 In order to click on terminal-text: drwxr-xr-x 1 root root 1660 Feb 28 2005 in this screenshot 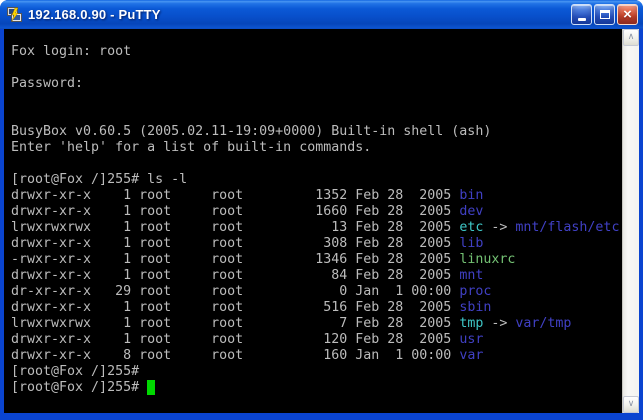, I will do `click(235, 211)`.